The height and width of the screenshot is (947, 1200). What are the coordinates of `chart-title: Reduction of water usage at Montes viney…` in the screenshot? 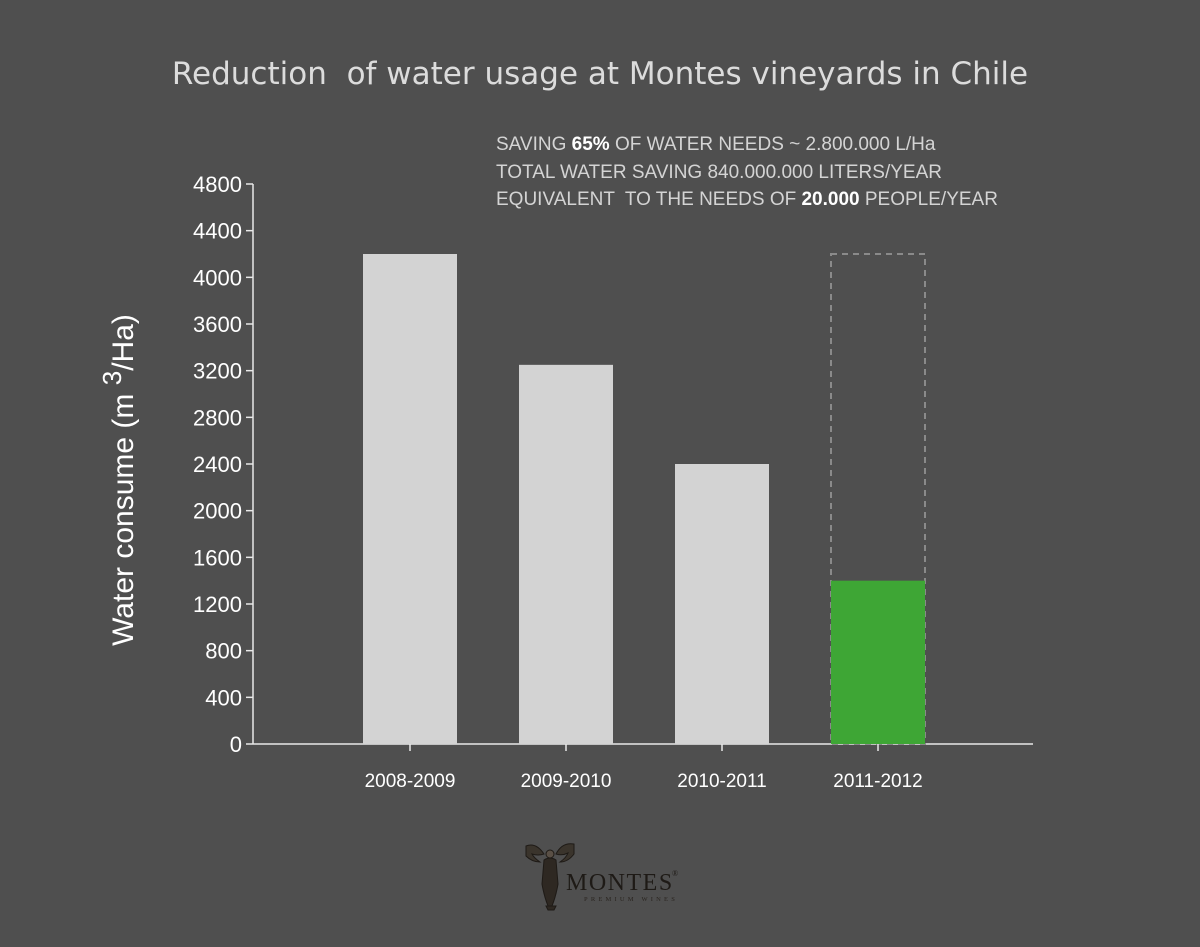 It's located at (600, 74).